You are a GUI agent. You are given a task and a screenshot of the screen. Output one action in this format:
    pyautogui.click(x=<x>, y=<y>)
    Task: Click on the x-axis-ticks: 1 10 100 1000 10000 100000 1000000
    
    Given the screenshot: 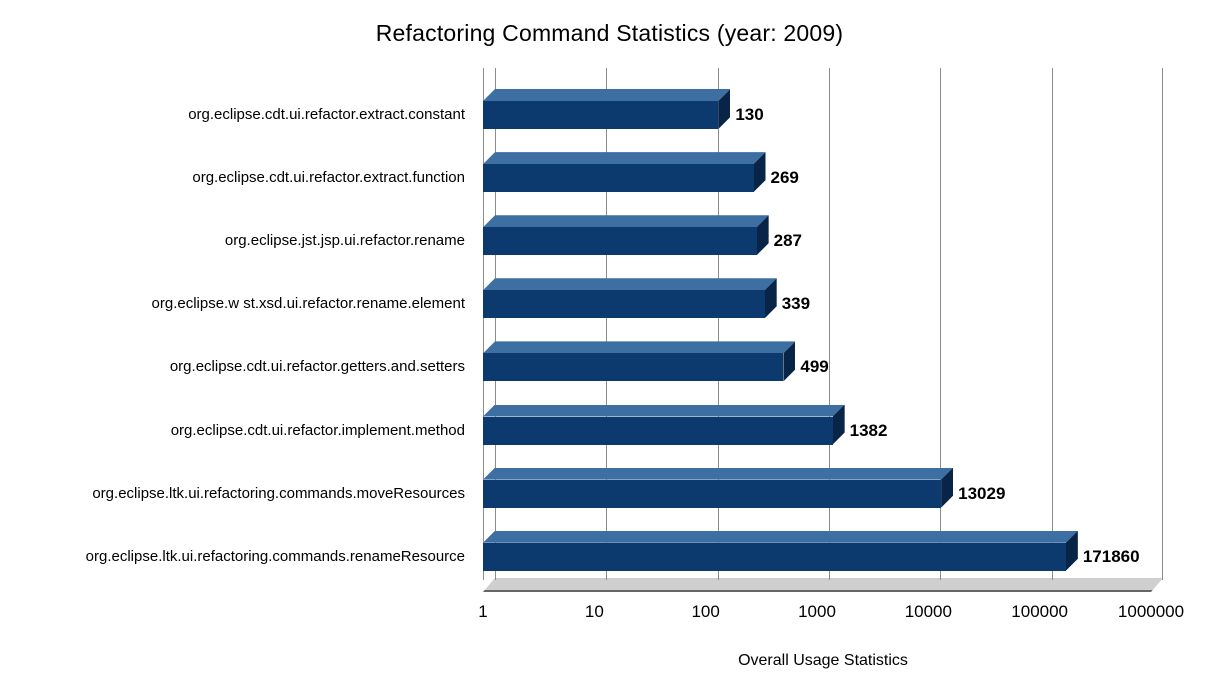 What is the action you would take?
    pyautogui.click(x=831, y=614)
    